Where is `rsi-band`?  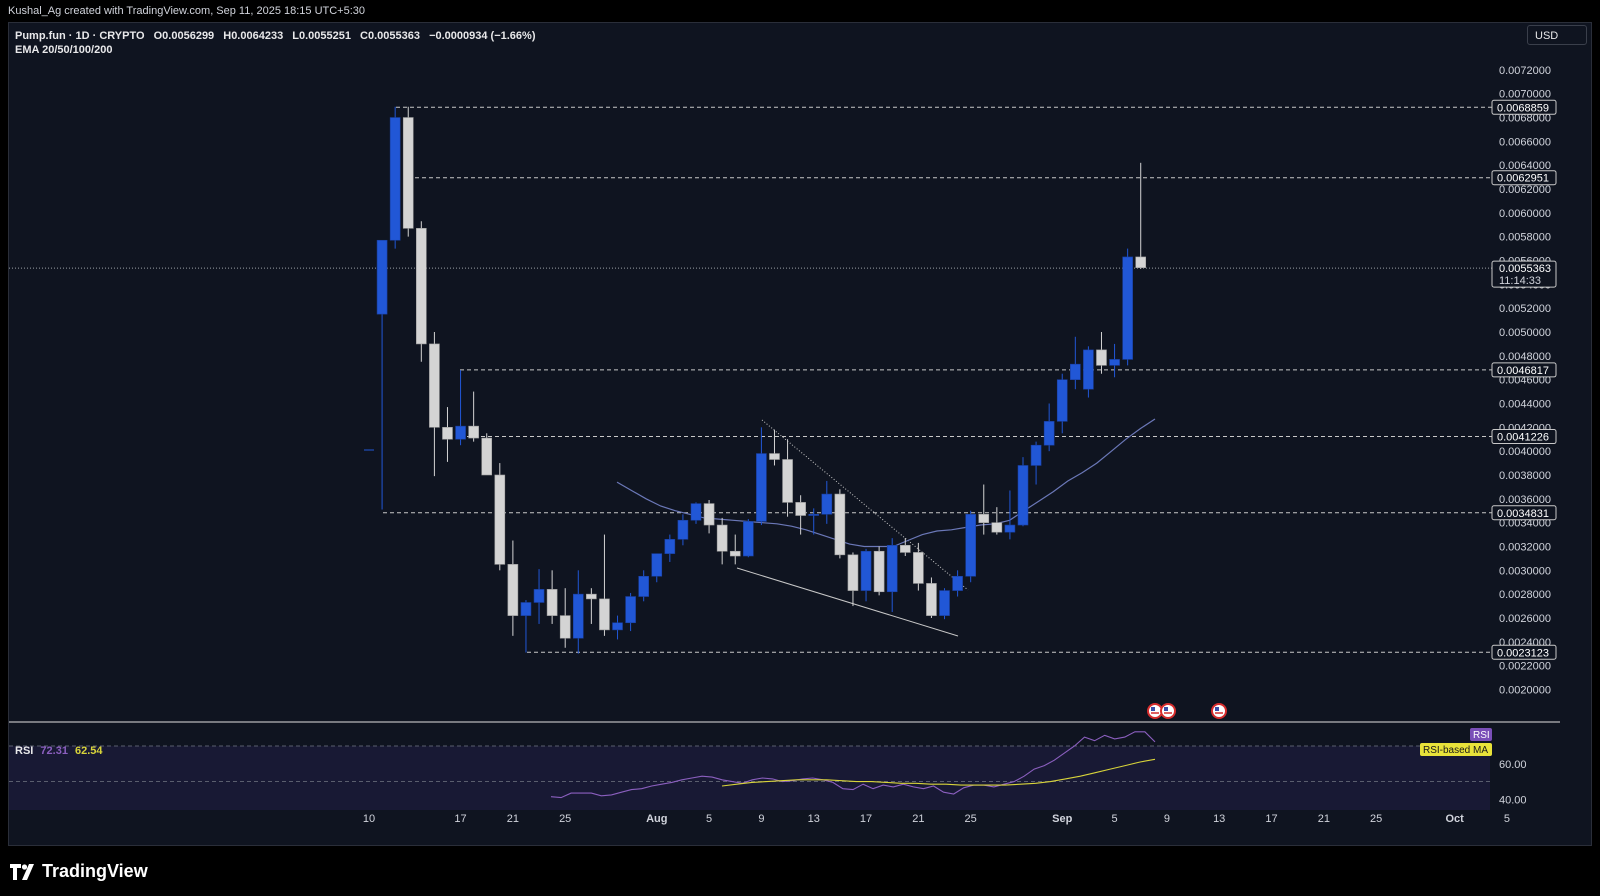 rsi-band is located at coordinates (749, 778).